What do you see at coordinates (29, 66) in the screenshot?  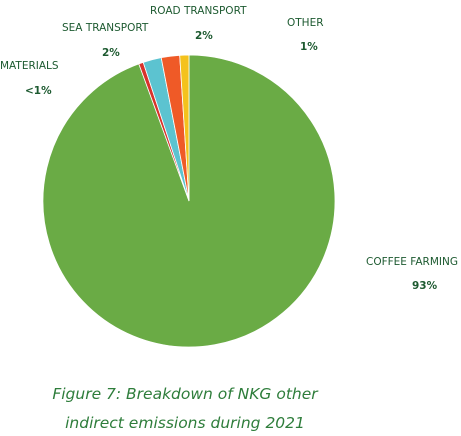 I see `slice-label: MATERIALS` at bounding box center [29, 66].